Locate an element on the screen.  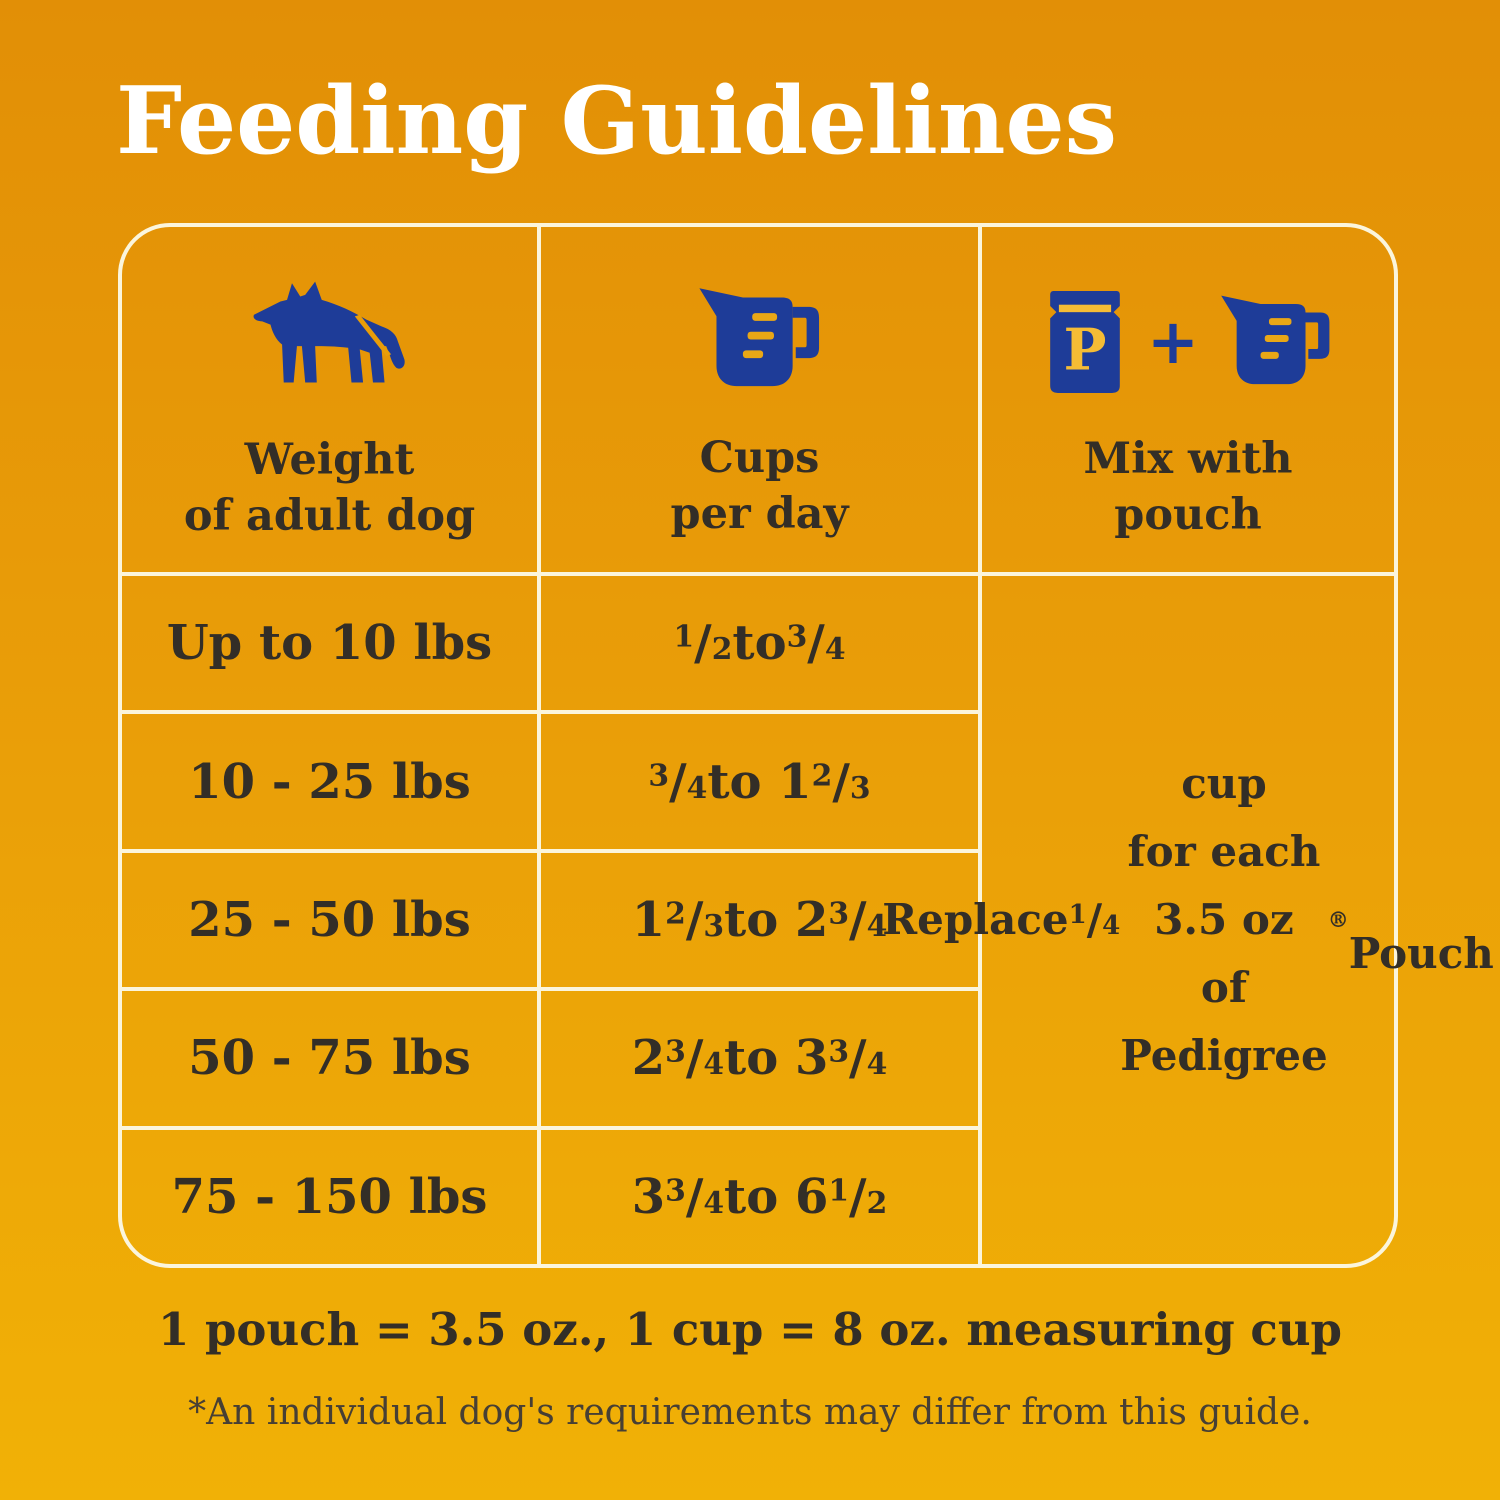
header-mix: P + Mix with pouch is located at coordinates (1186, 399).